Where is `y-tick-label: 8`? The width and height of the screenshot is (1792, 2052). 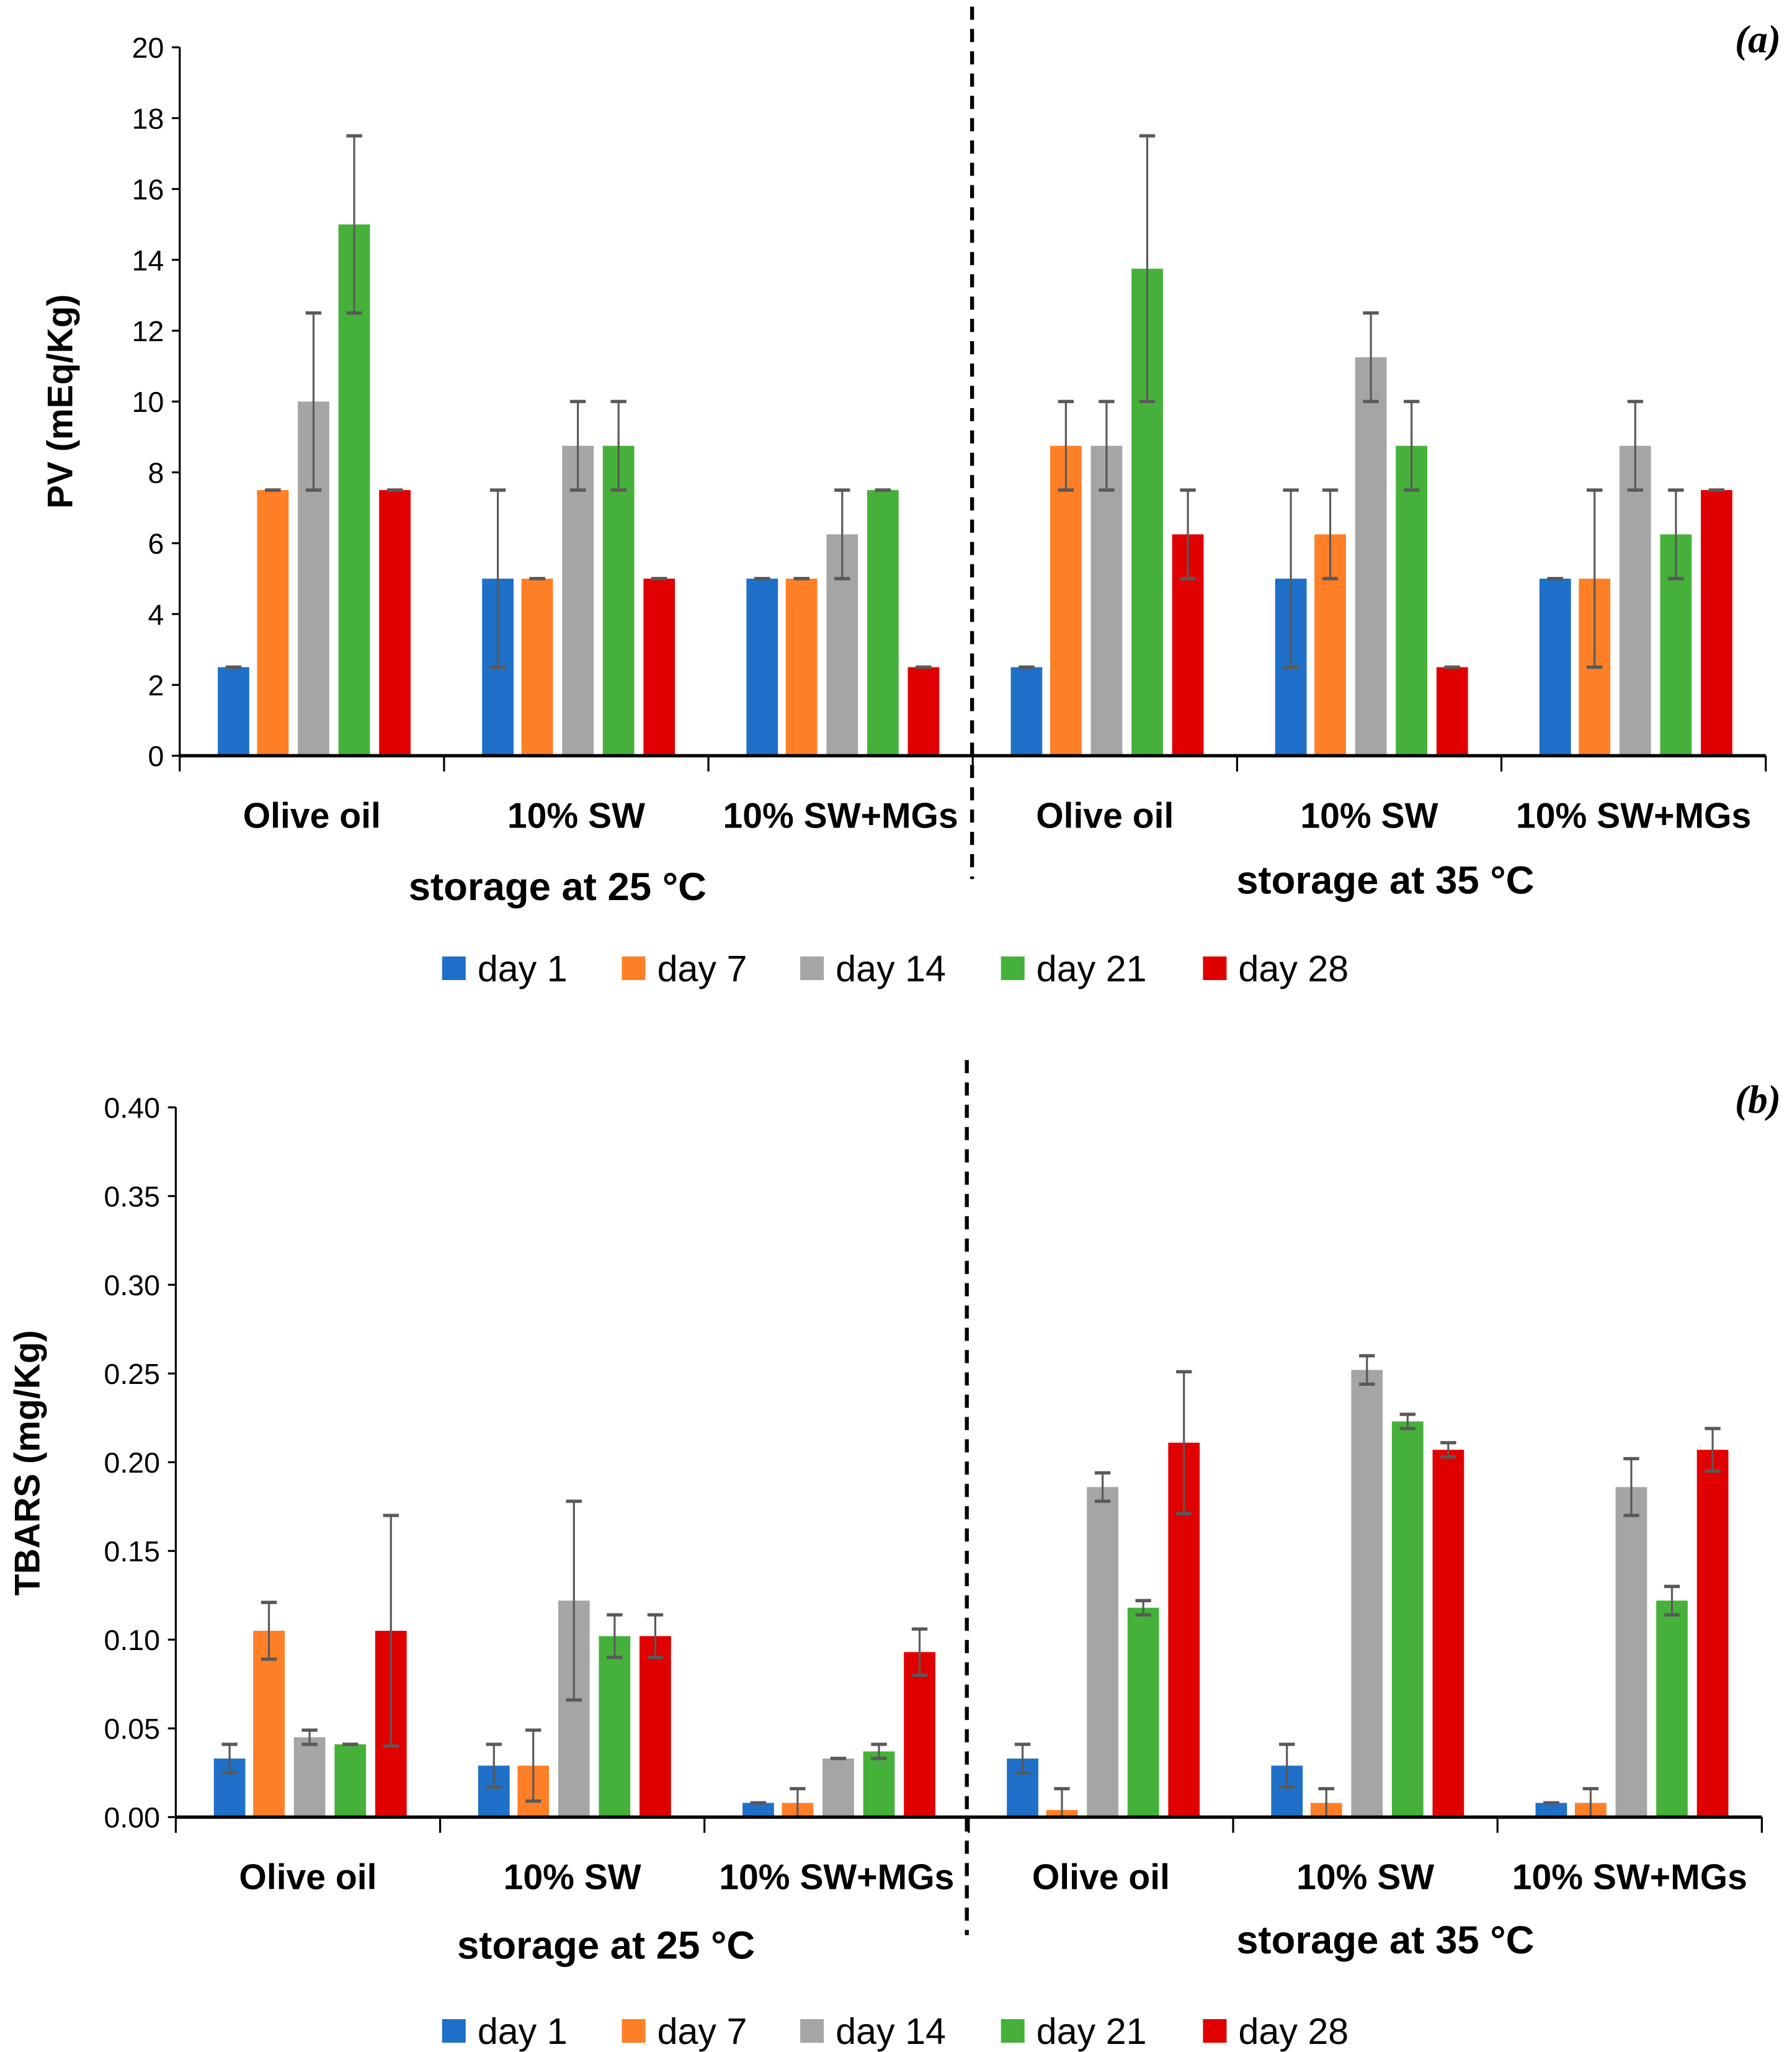
y-tick-label: 8 is located at coordinates (156, 473).